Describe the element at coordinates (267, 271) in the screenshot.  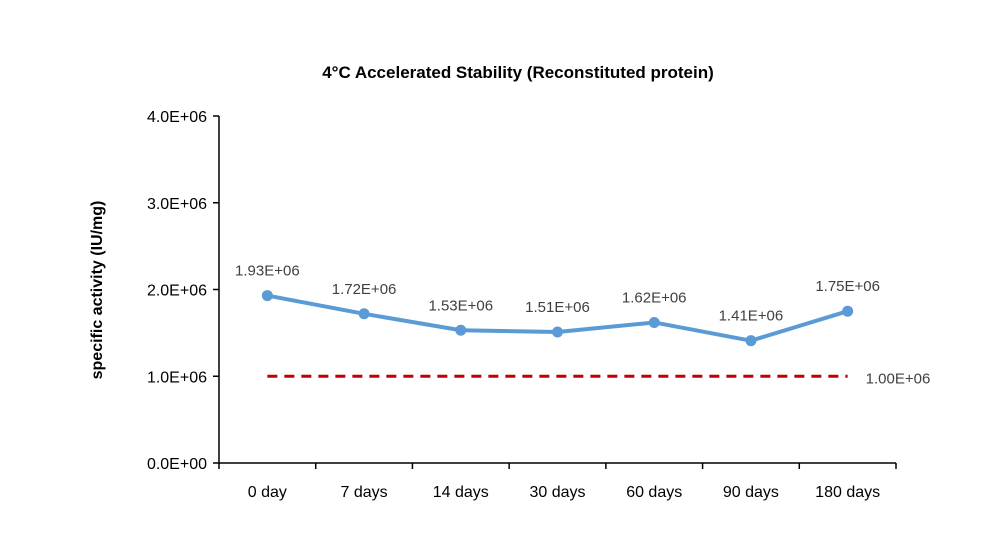
I see `data-label: 1.93E+06` at that location.